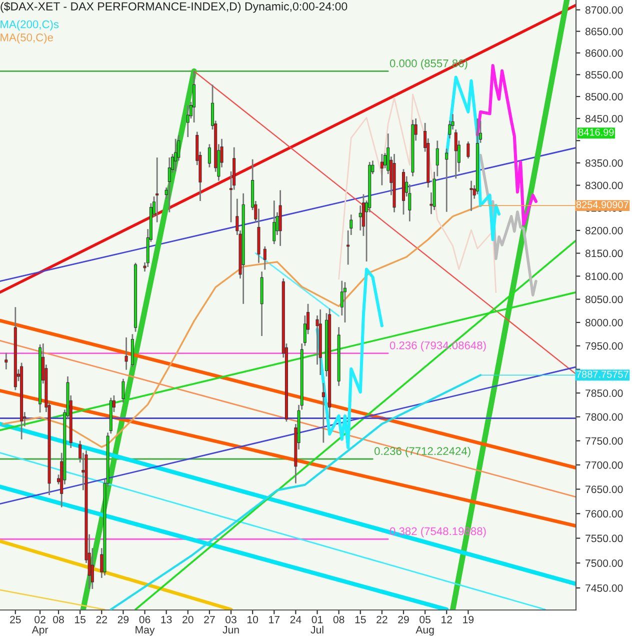 This screenshot has width=632, height=640. I want to click on y-tick-label: 8700.00, so click(604, 10).